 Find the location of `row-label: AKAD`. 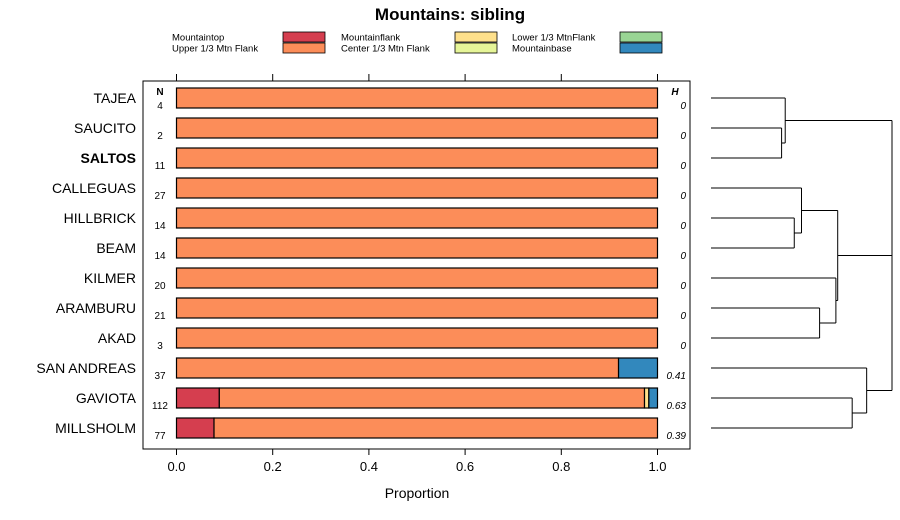

row-label: AKAD is located at coordinates (117, 338).